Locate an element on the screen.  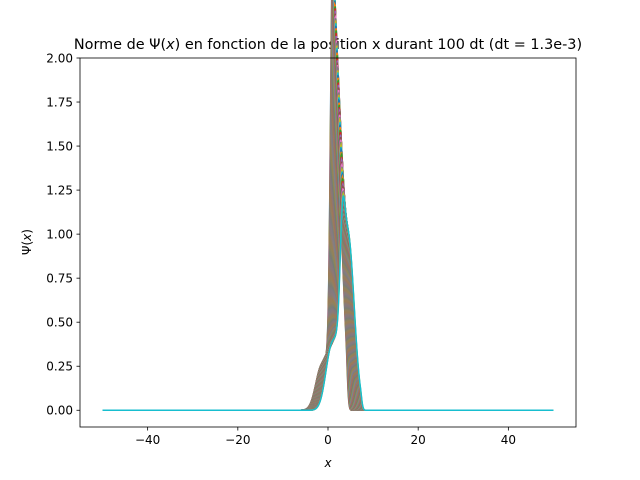
x-axis-label: x is located at coordinates (327, 463).